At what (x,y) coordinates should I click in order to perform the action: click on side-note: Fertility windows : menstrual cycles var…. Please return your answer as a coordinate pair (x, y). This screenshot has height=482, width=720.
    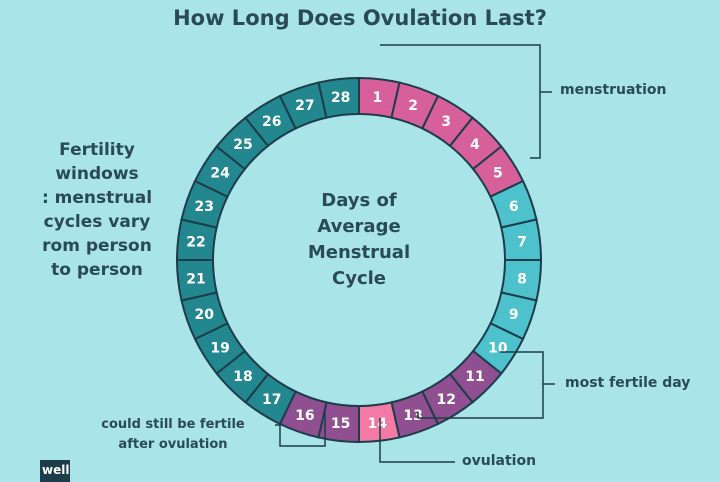
    Looking at the image, I should click on (97, 210).